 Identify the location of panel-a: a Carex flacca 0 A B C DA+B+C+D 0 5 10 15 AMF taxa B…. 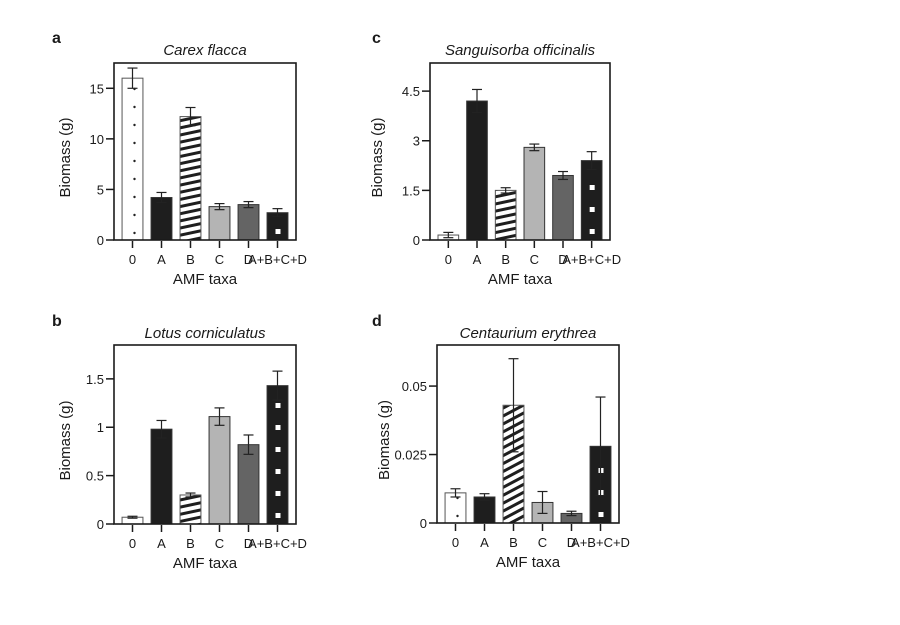
(179, 159).